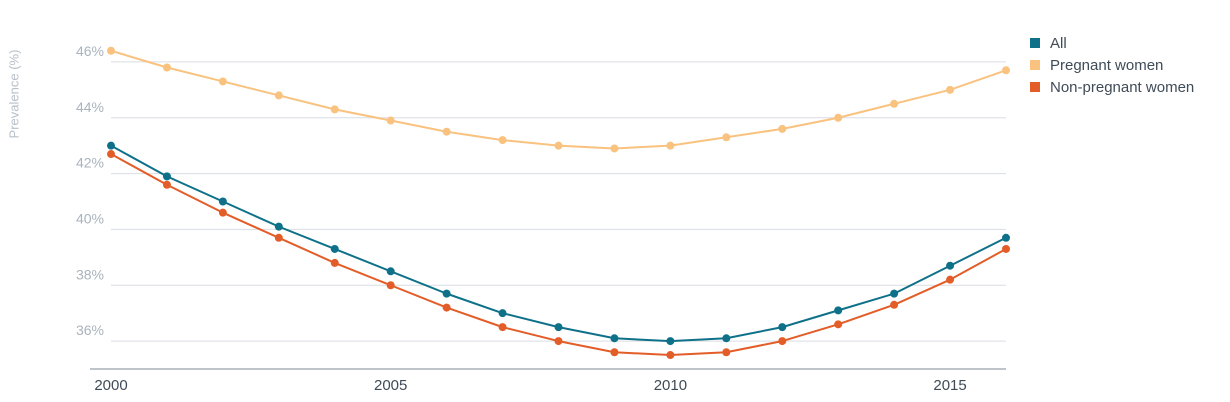  I want to click on y-tick-label: 42%, so click(90, 163).